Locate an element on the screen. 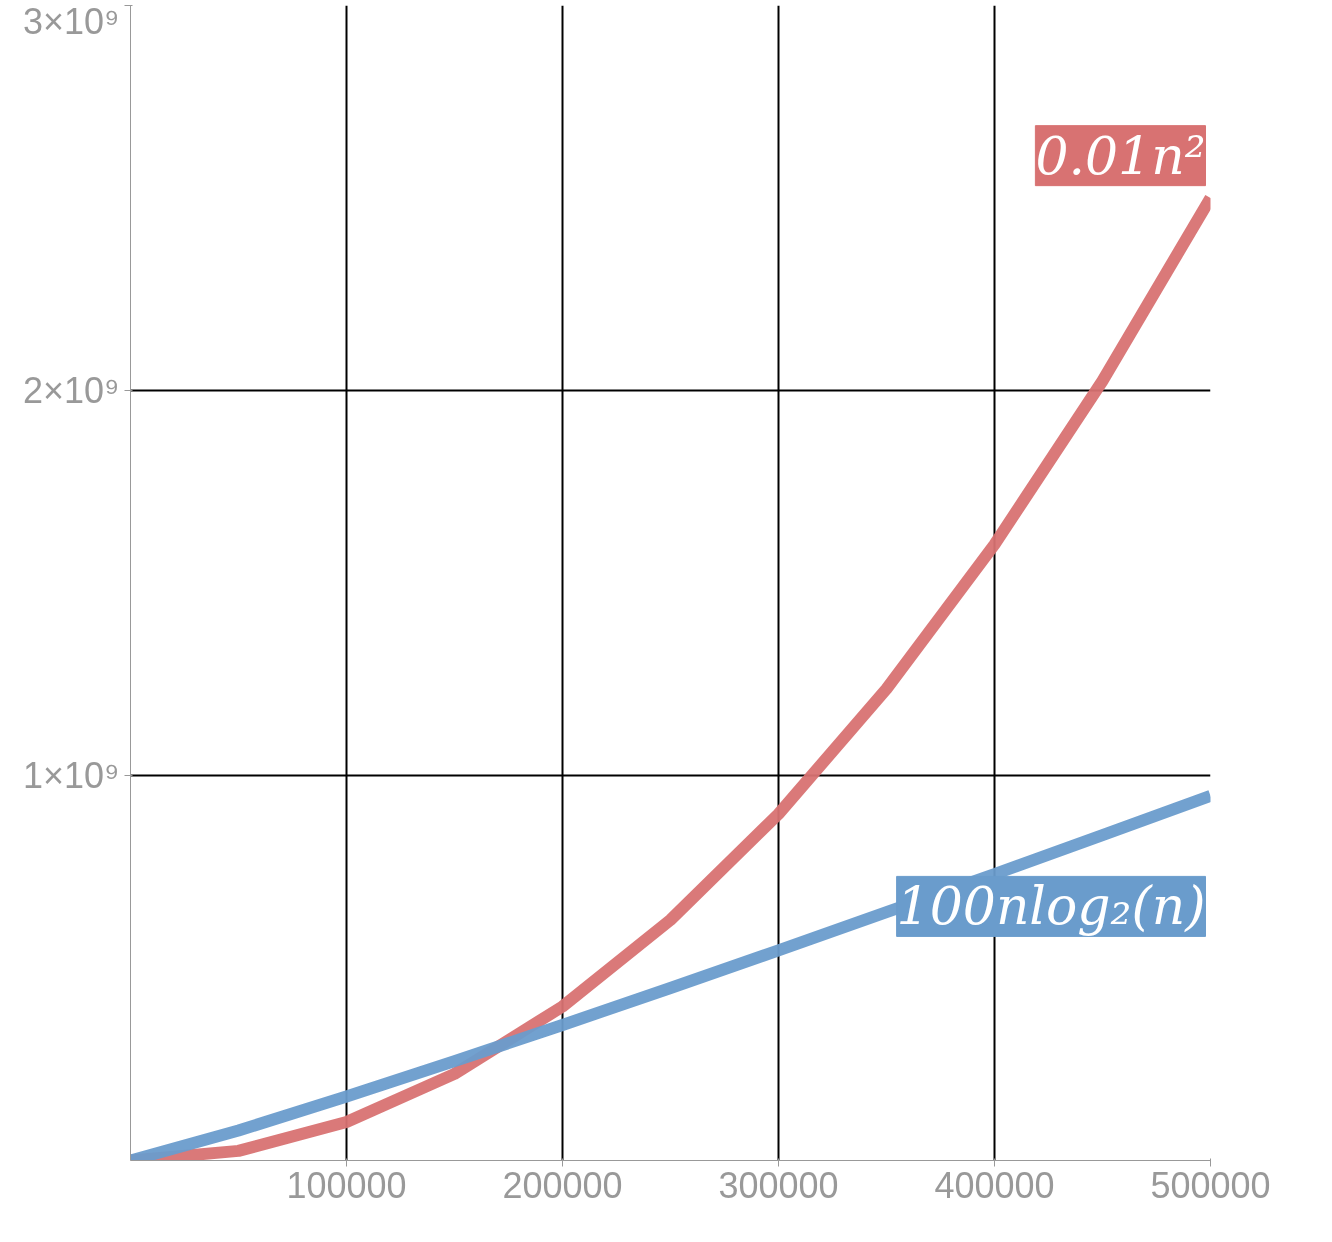 The height and width of the screenshot is (1242, 1332). x-tick-label: 200000 is located at coordinates (562, 1185).